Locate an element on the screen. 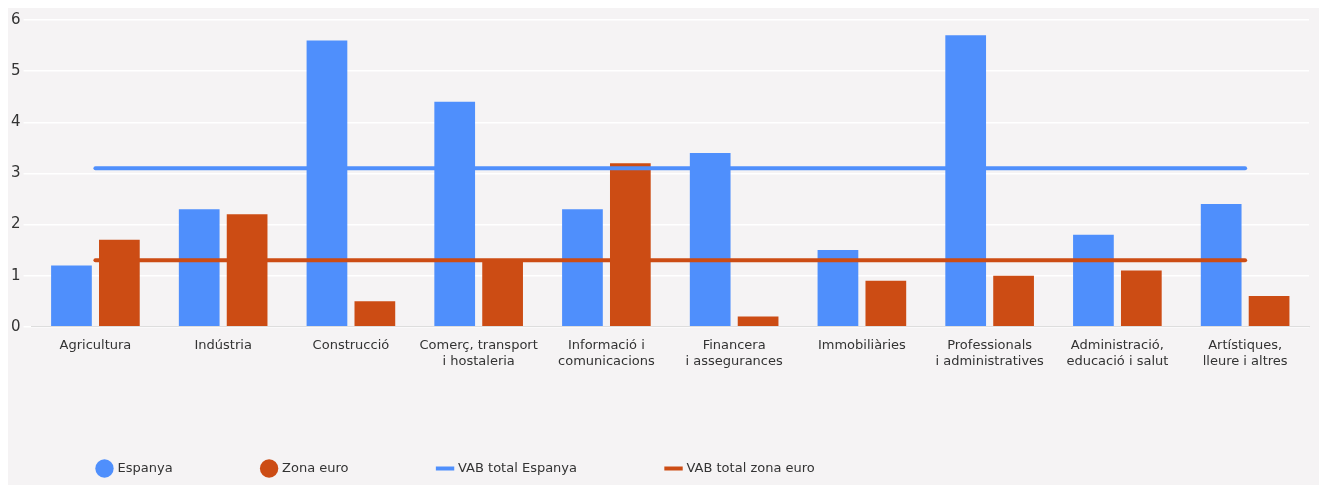 This screenshot has height=493, width=1327. x-tick-label: Immobiliàries is located at coordinates (862, 344).